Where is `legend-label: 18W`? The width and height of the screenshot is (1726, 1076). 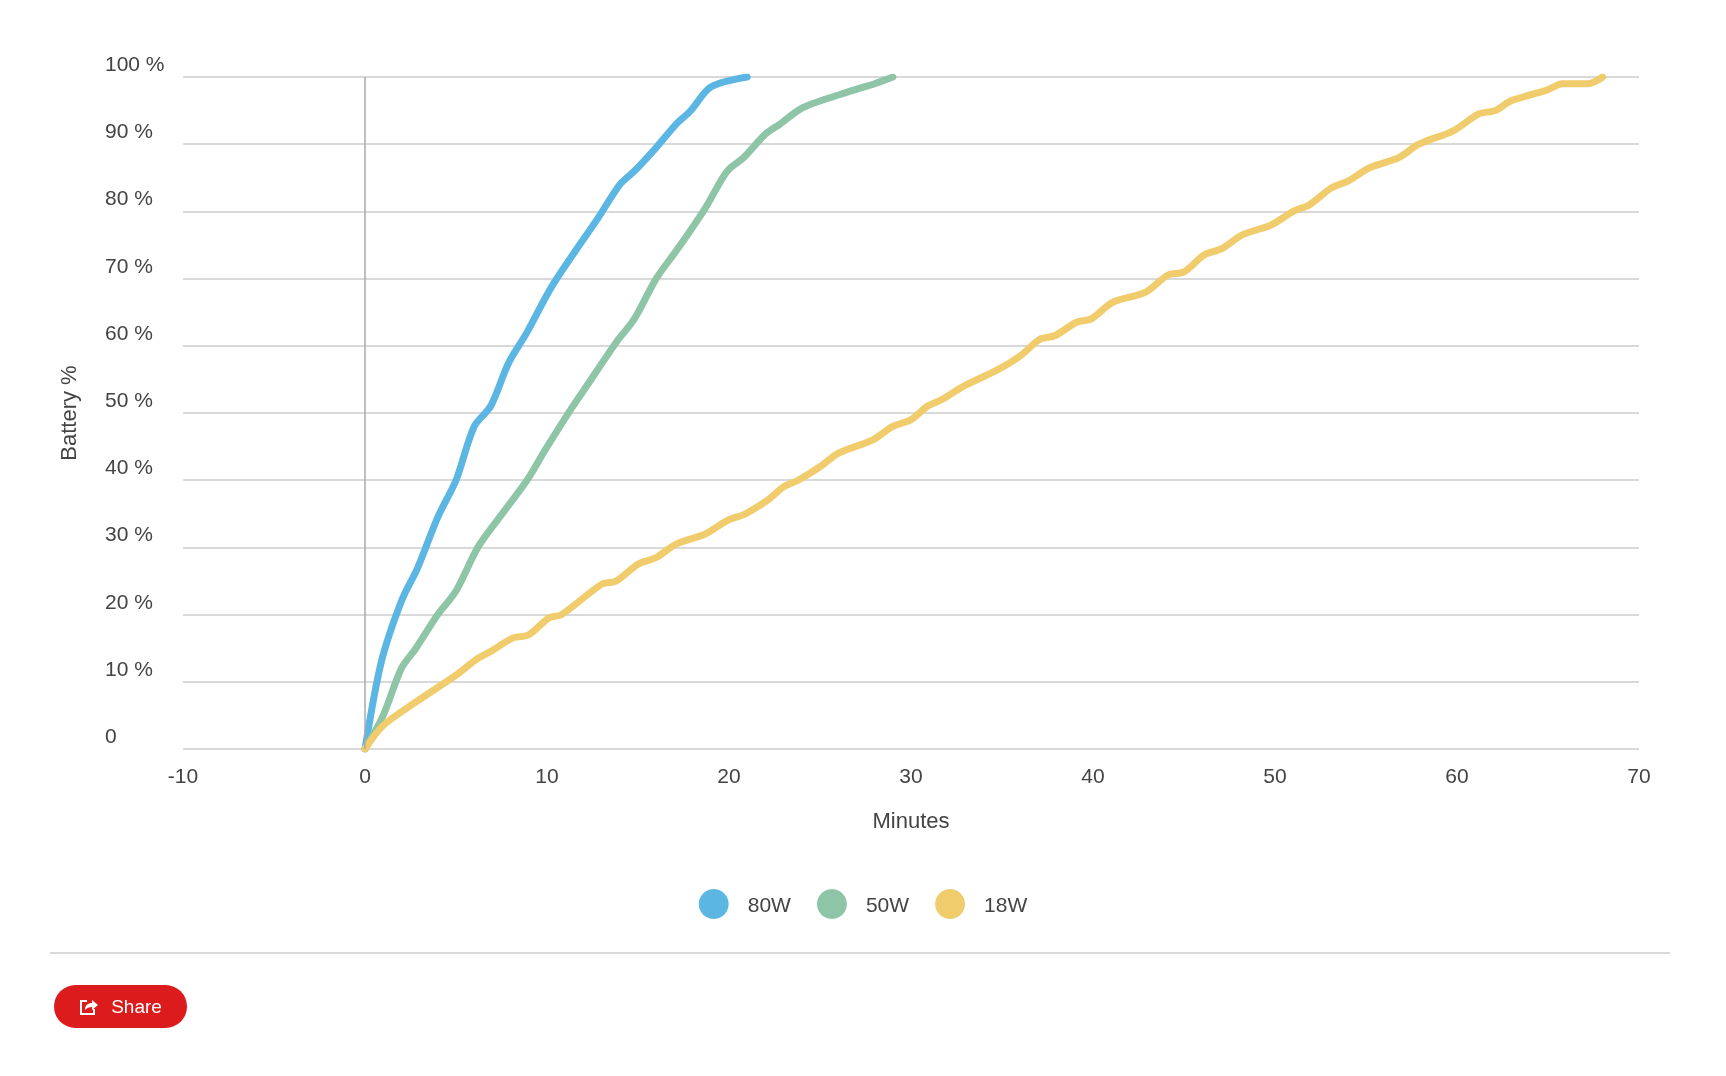
legend-label: 18W is located at coordinates (1006, 904).